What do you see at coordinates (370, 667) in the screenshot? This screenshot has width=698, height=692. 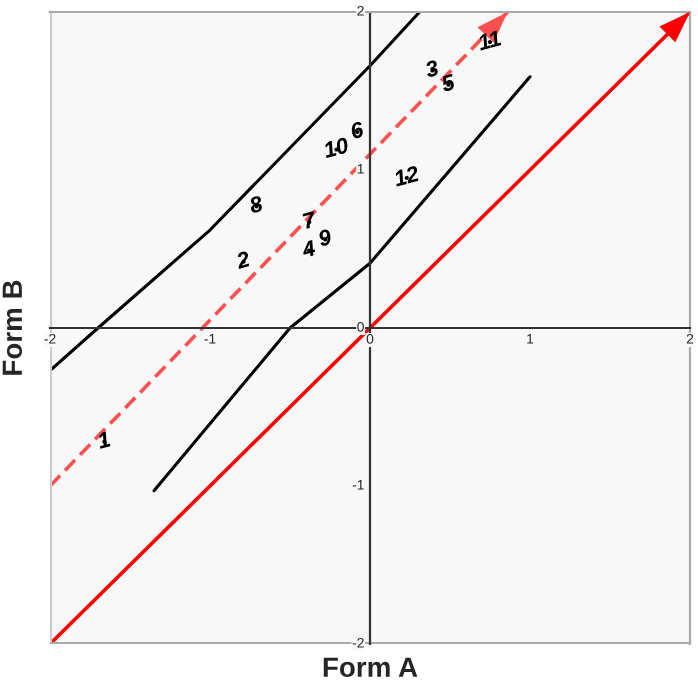 I see `x-axis-title: Form A` at bounding box center [370, 667].